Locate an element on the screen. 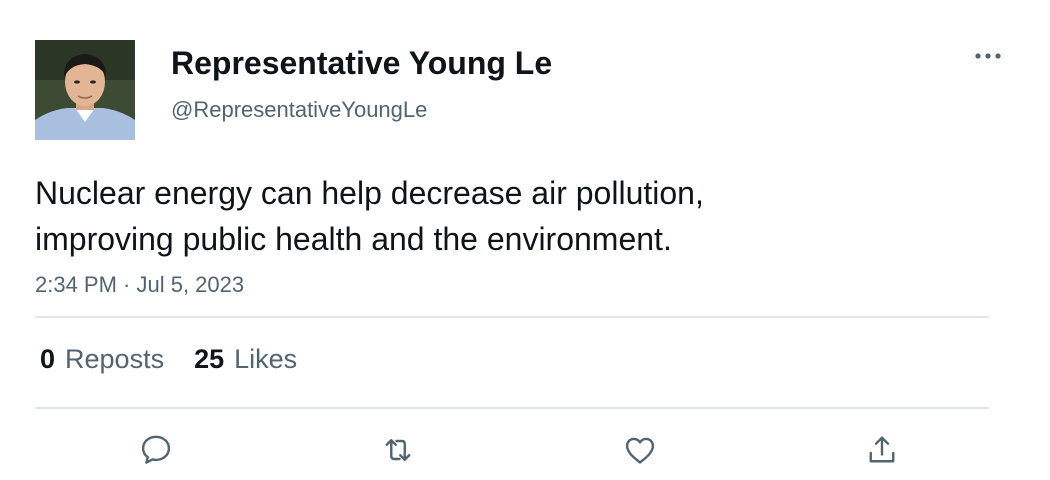 This screenshot has height=480, width=1050. tweet-stats: 0 Reposts 25 Likes is located at coordinates (168, 359).